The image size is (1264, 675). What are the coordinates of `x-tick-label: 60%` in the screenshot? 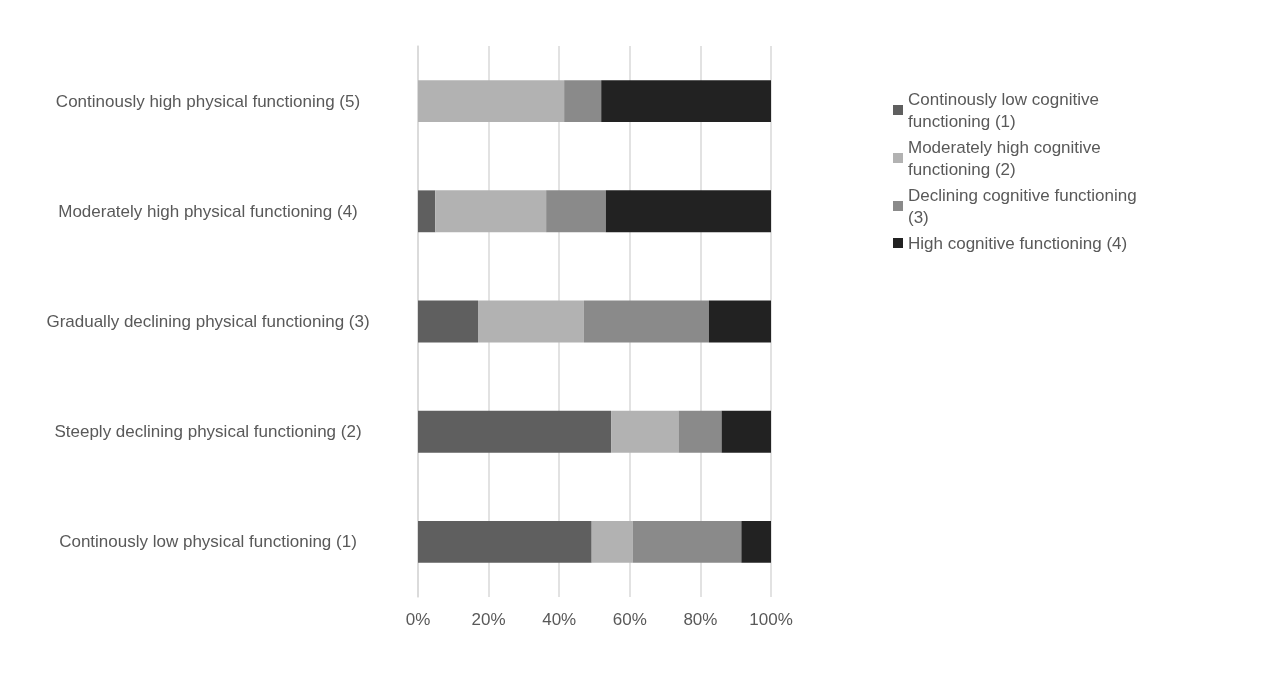 It's located at (629, 619).